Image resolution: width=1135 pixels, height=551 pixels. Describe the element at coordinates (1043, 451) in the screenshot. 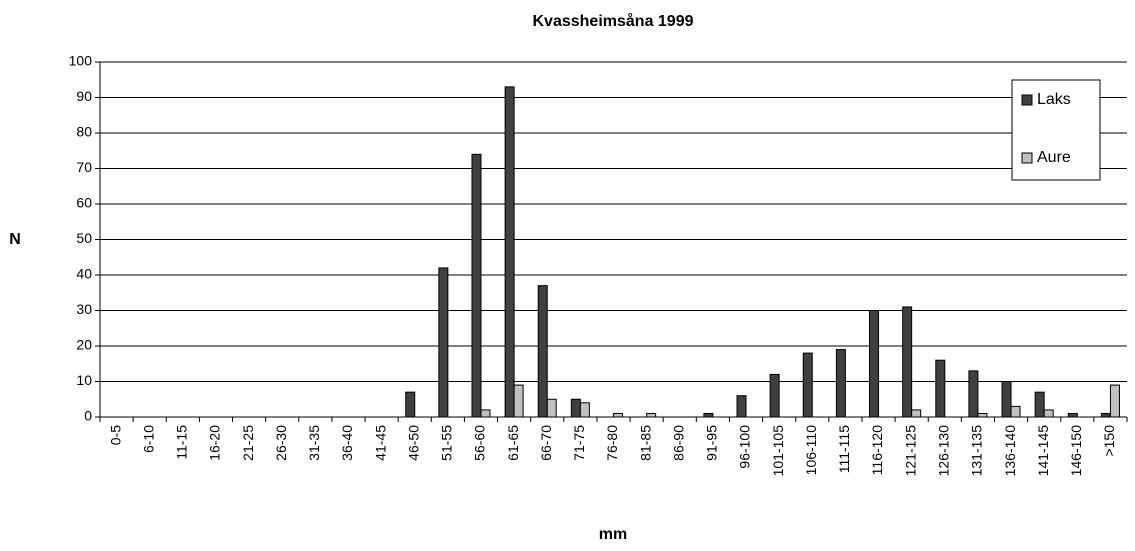

I see `x-tick-label: 141-145` at that location.